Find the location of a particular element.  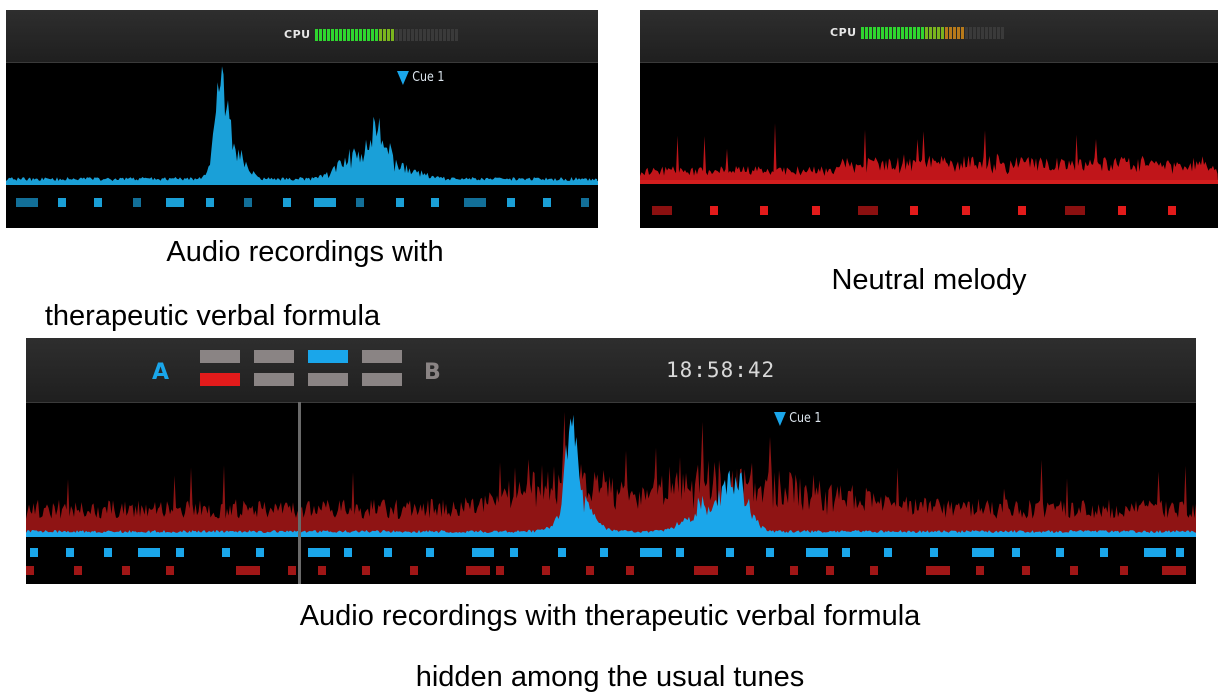

ab-button-4-top is located at coordinates (382, 356).